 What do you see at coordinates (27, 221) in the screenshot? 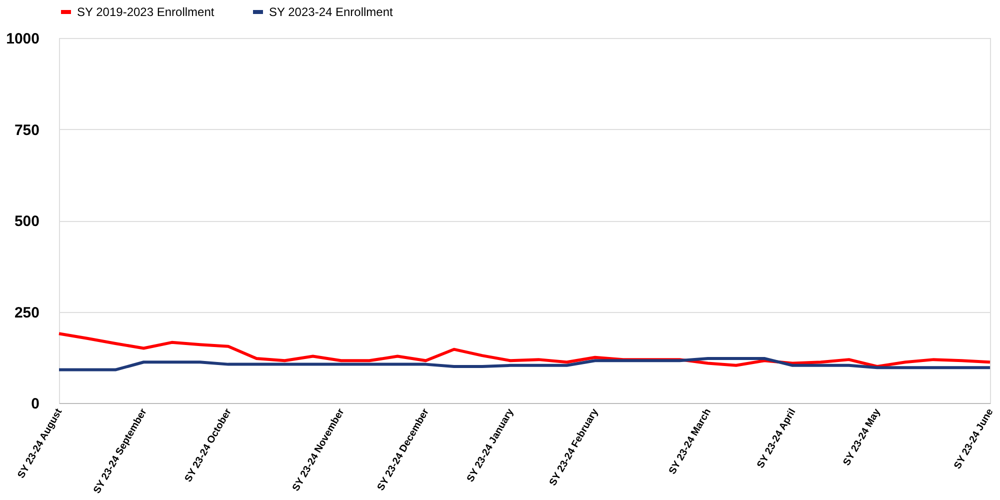
I see `y-tick-label: 500` at bounding box center [27, 221].